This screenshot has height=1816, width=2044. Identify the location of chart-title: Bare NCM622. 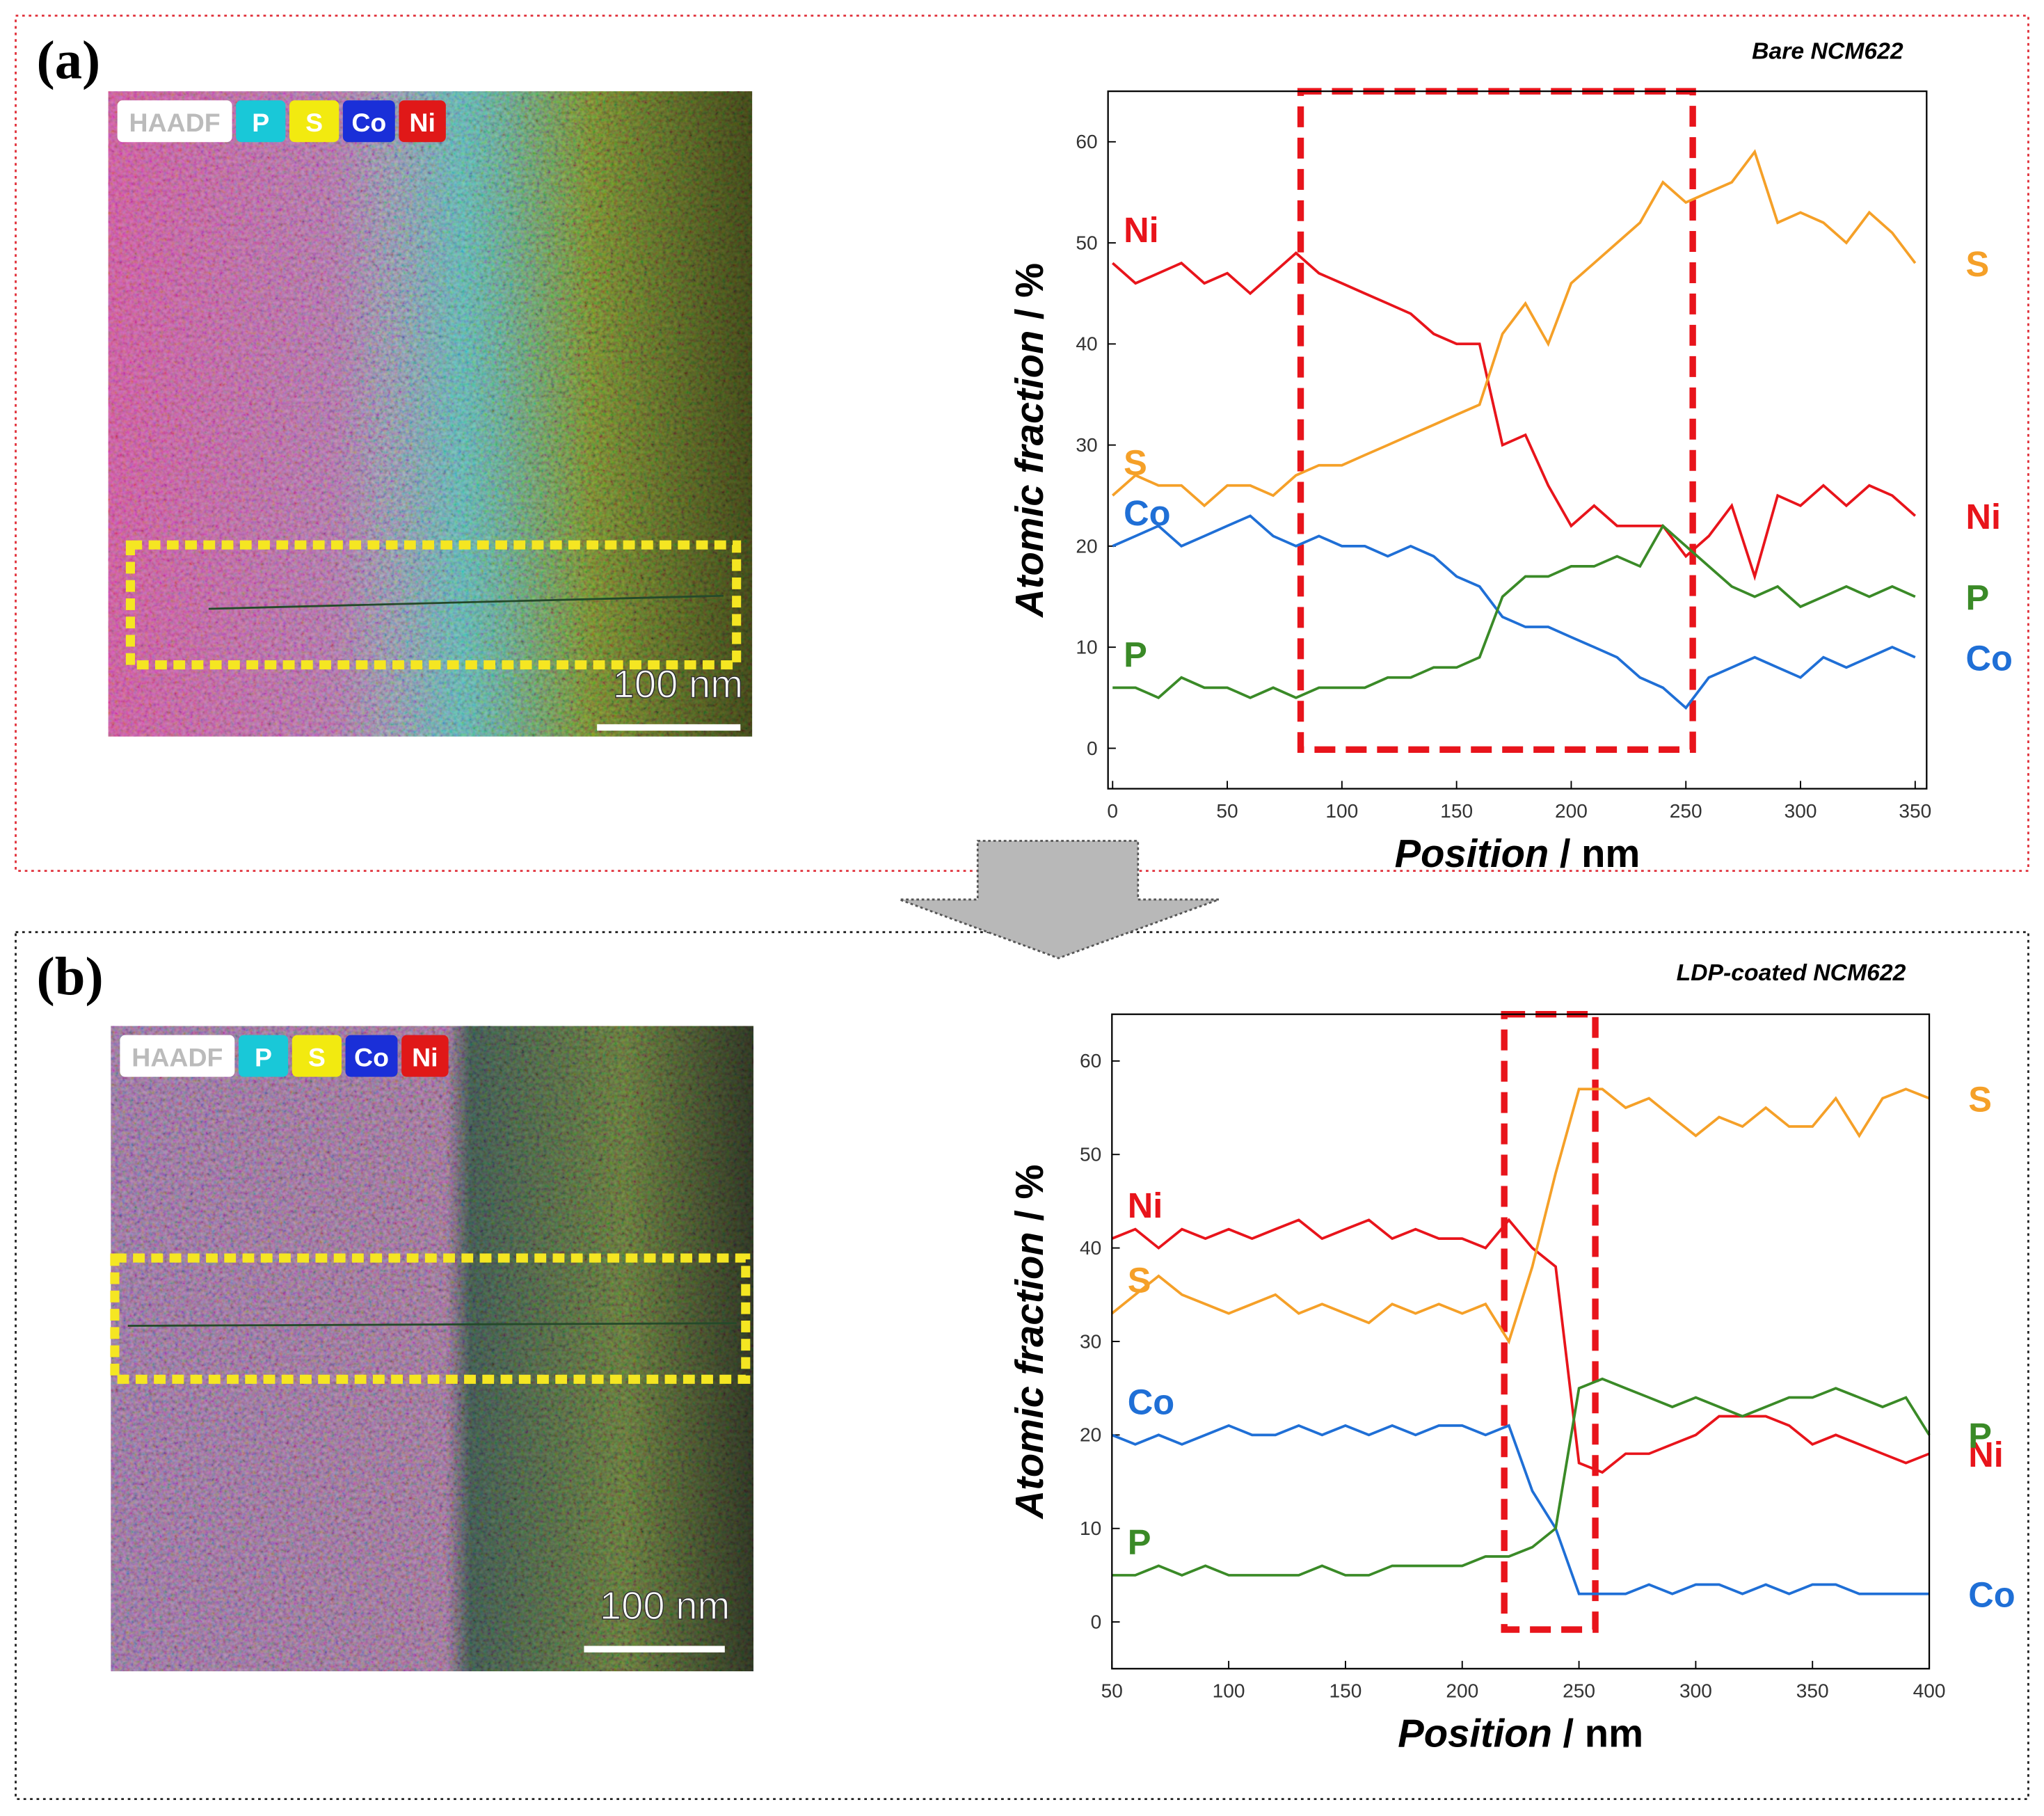
(1827, 51).